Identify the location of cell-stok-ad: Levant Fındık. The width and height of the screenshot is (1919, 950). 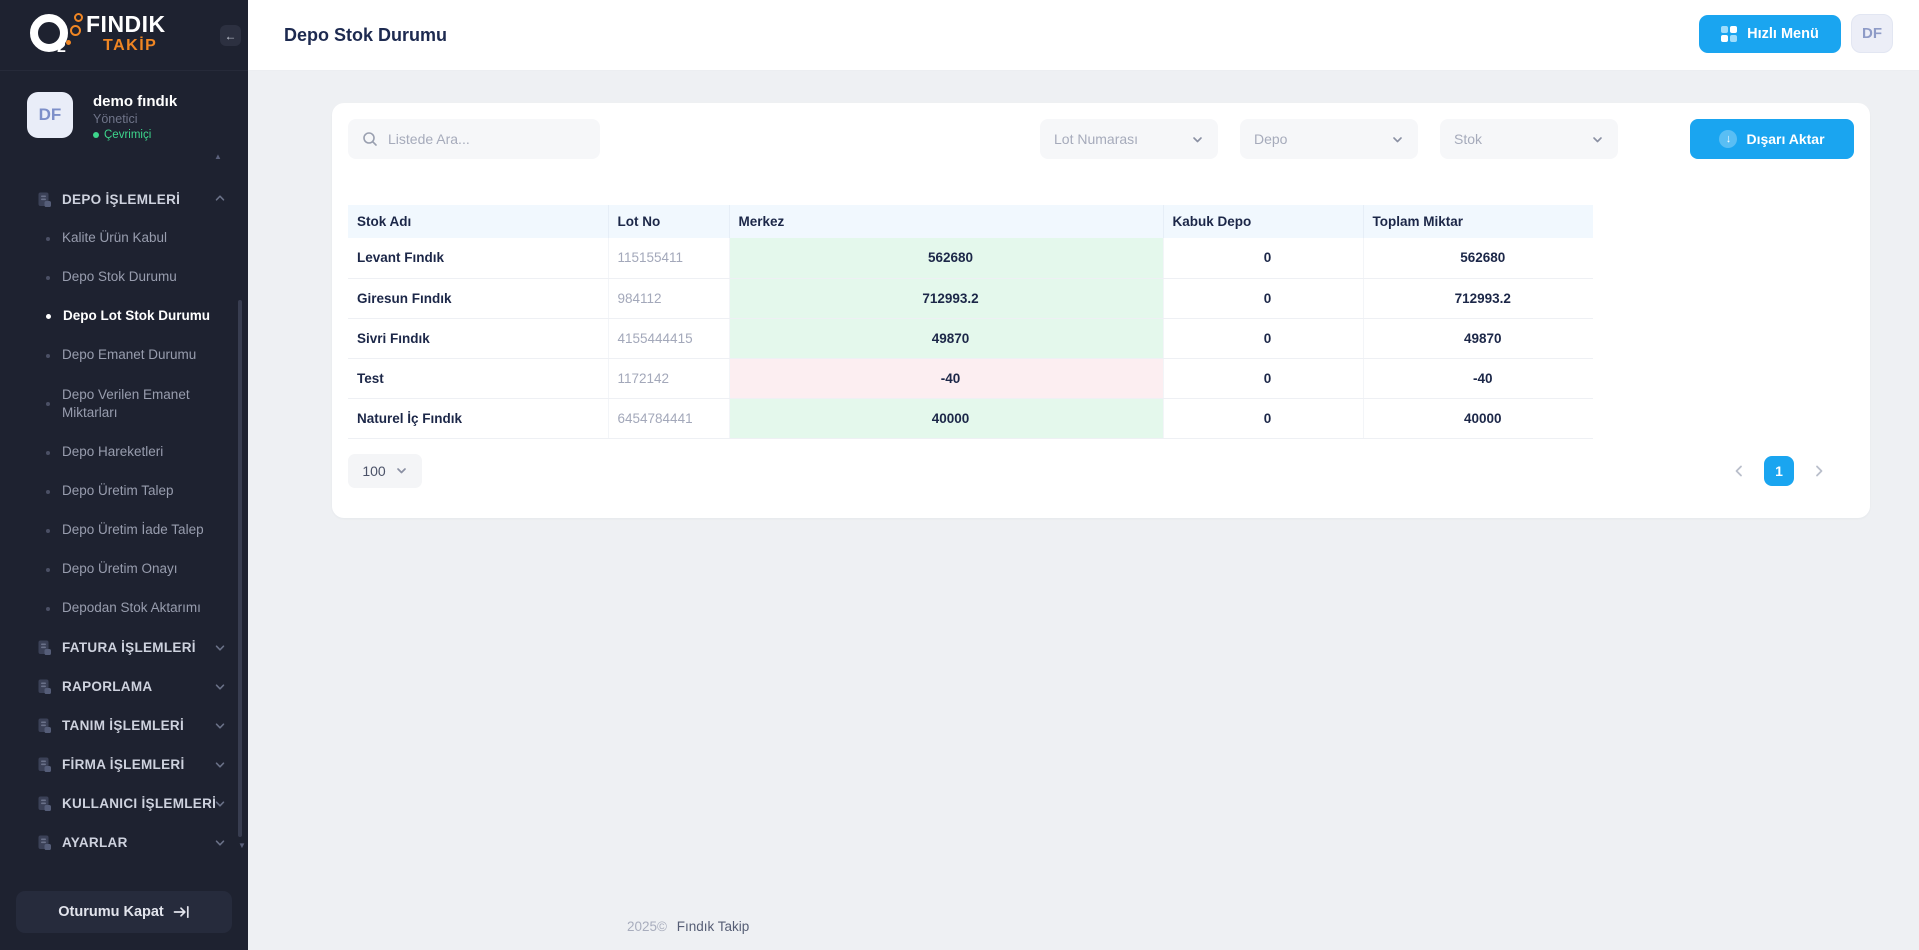
(478, 258).